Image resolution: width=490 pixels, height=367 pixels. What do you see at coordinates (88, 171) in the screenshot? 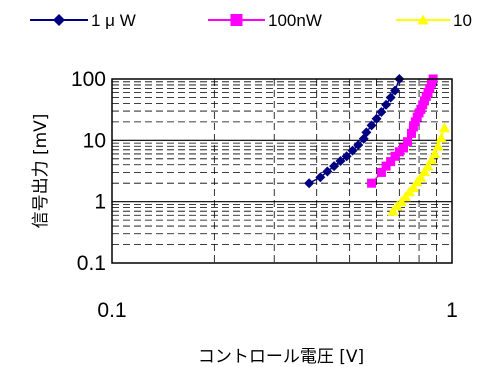
I see `y-tick-labels: 0.1 1 10 100` at bounding box center [88, 171].